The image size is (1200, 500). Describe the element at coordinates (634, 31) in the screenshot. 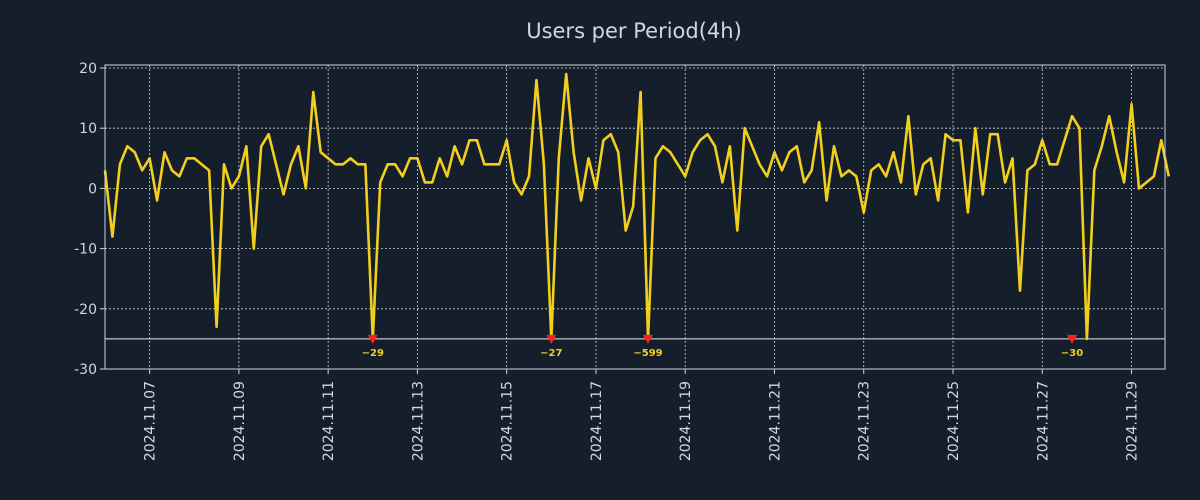

I see `chart-title: Users per Period(4h)` at that location.